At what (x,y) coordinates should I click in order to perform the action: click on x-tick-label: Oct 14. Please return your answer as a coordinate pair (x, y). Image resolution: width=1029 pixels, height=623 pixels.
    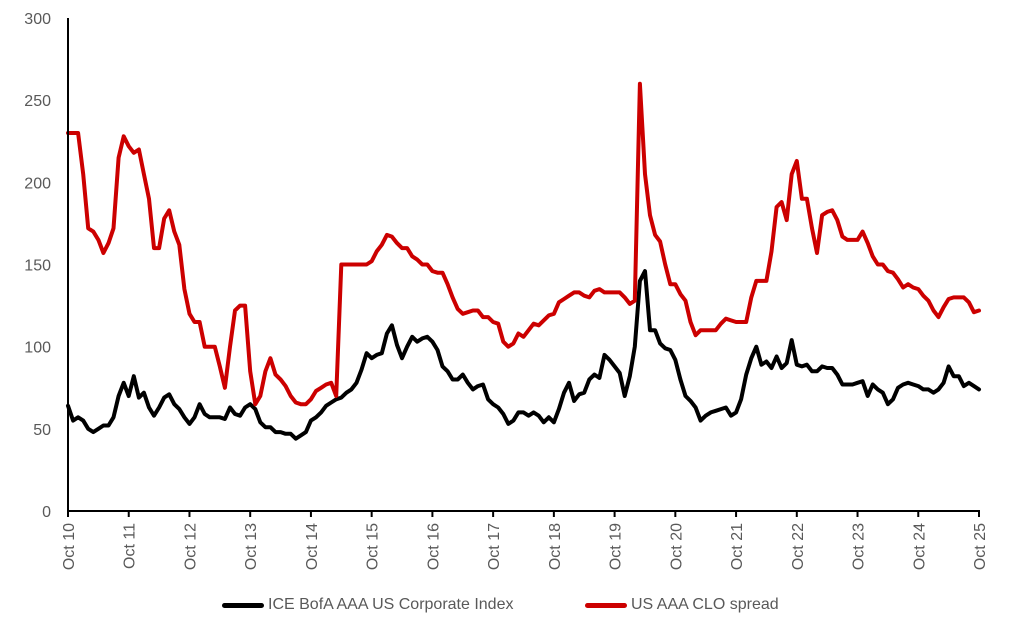
    Looking at the image, I should click on (312, 546).